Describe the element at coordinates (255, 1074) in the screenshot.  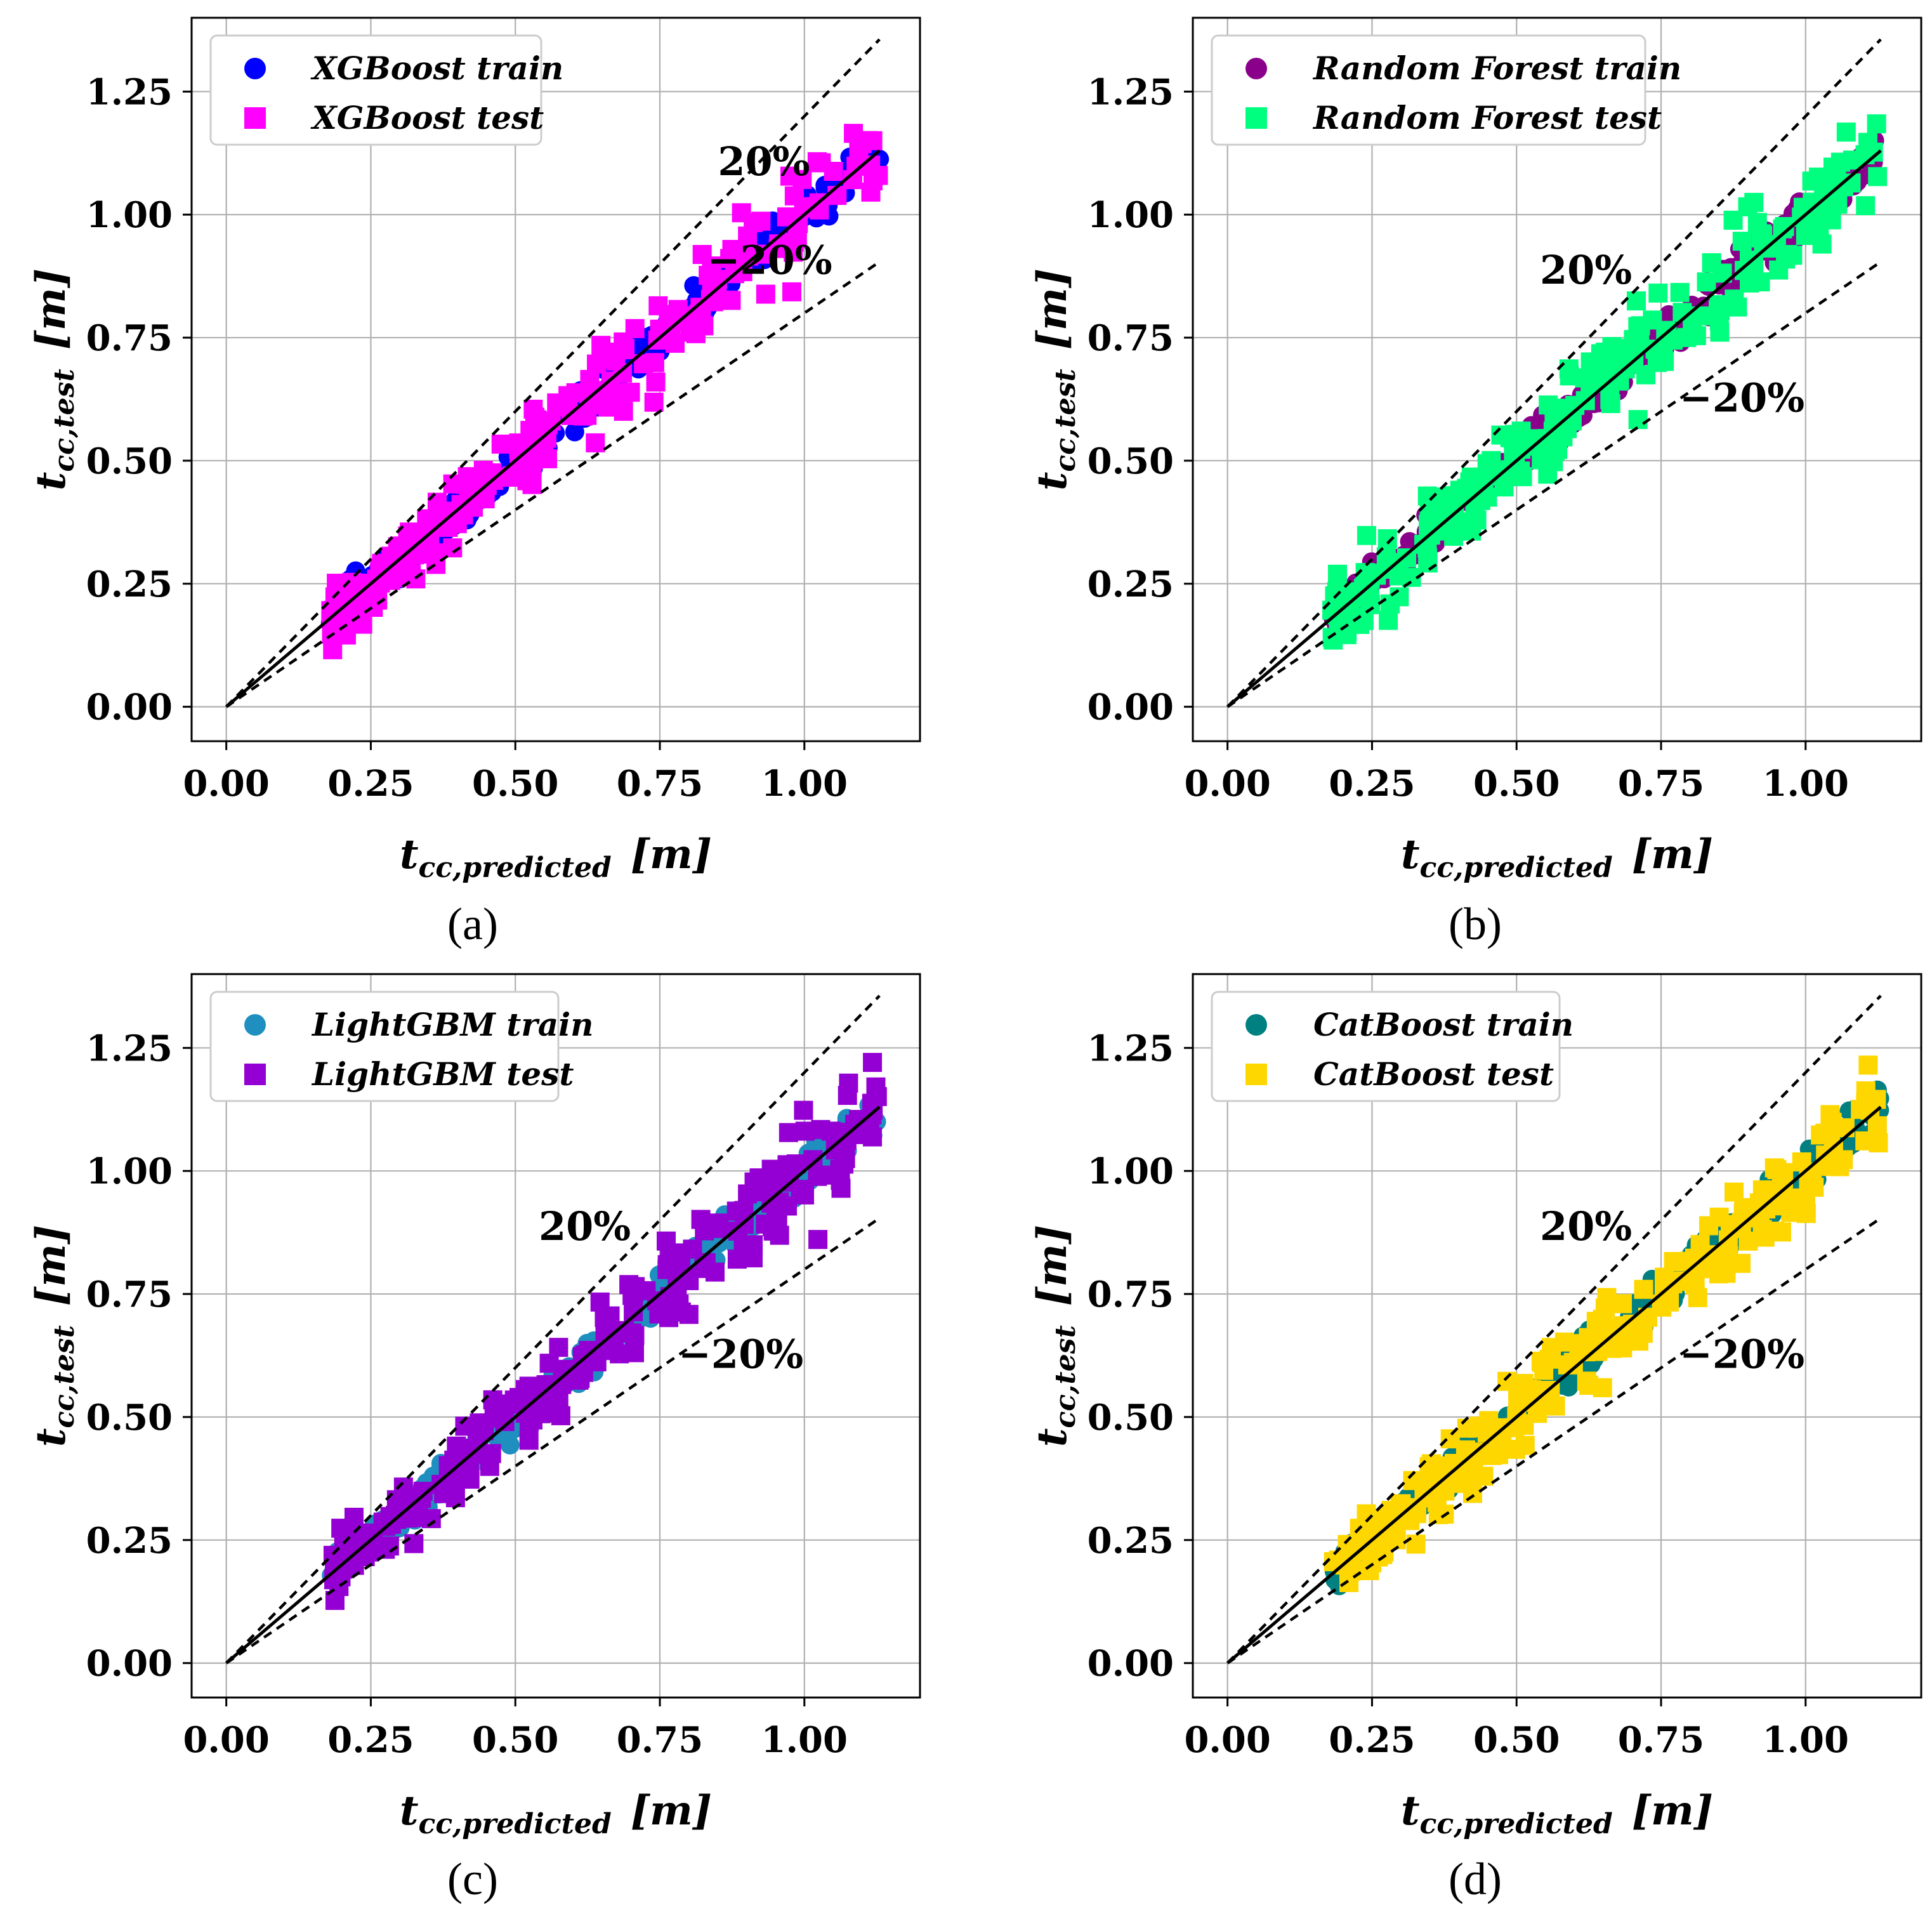
I see `legend-square-marker` at that location.